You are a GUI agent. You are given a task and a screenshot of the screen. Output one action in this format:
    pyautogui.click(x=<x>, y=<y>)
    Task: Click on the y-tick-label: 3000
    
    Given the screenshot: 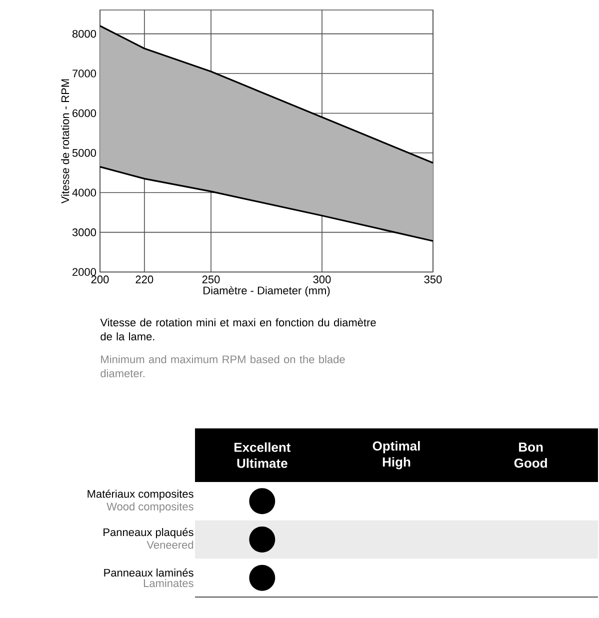 What is the action you would take?
    pyautogui.click(x=84, y=232)
    